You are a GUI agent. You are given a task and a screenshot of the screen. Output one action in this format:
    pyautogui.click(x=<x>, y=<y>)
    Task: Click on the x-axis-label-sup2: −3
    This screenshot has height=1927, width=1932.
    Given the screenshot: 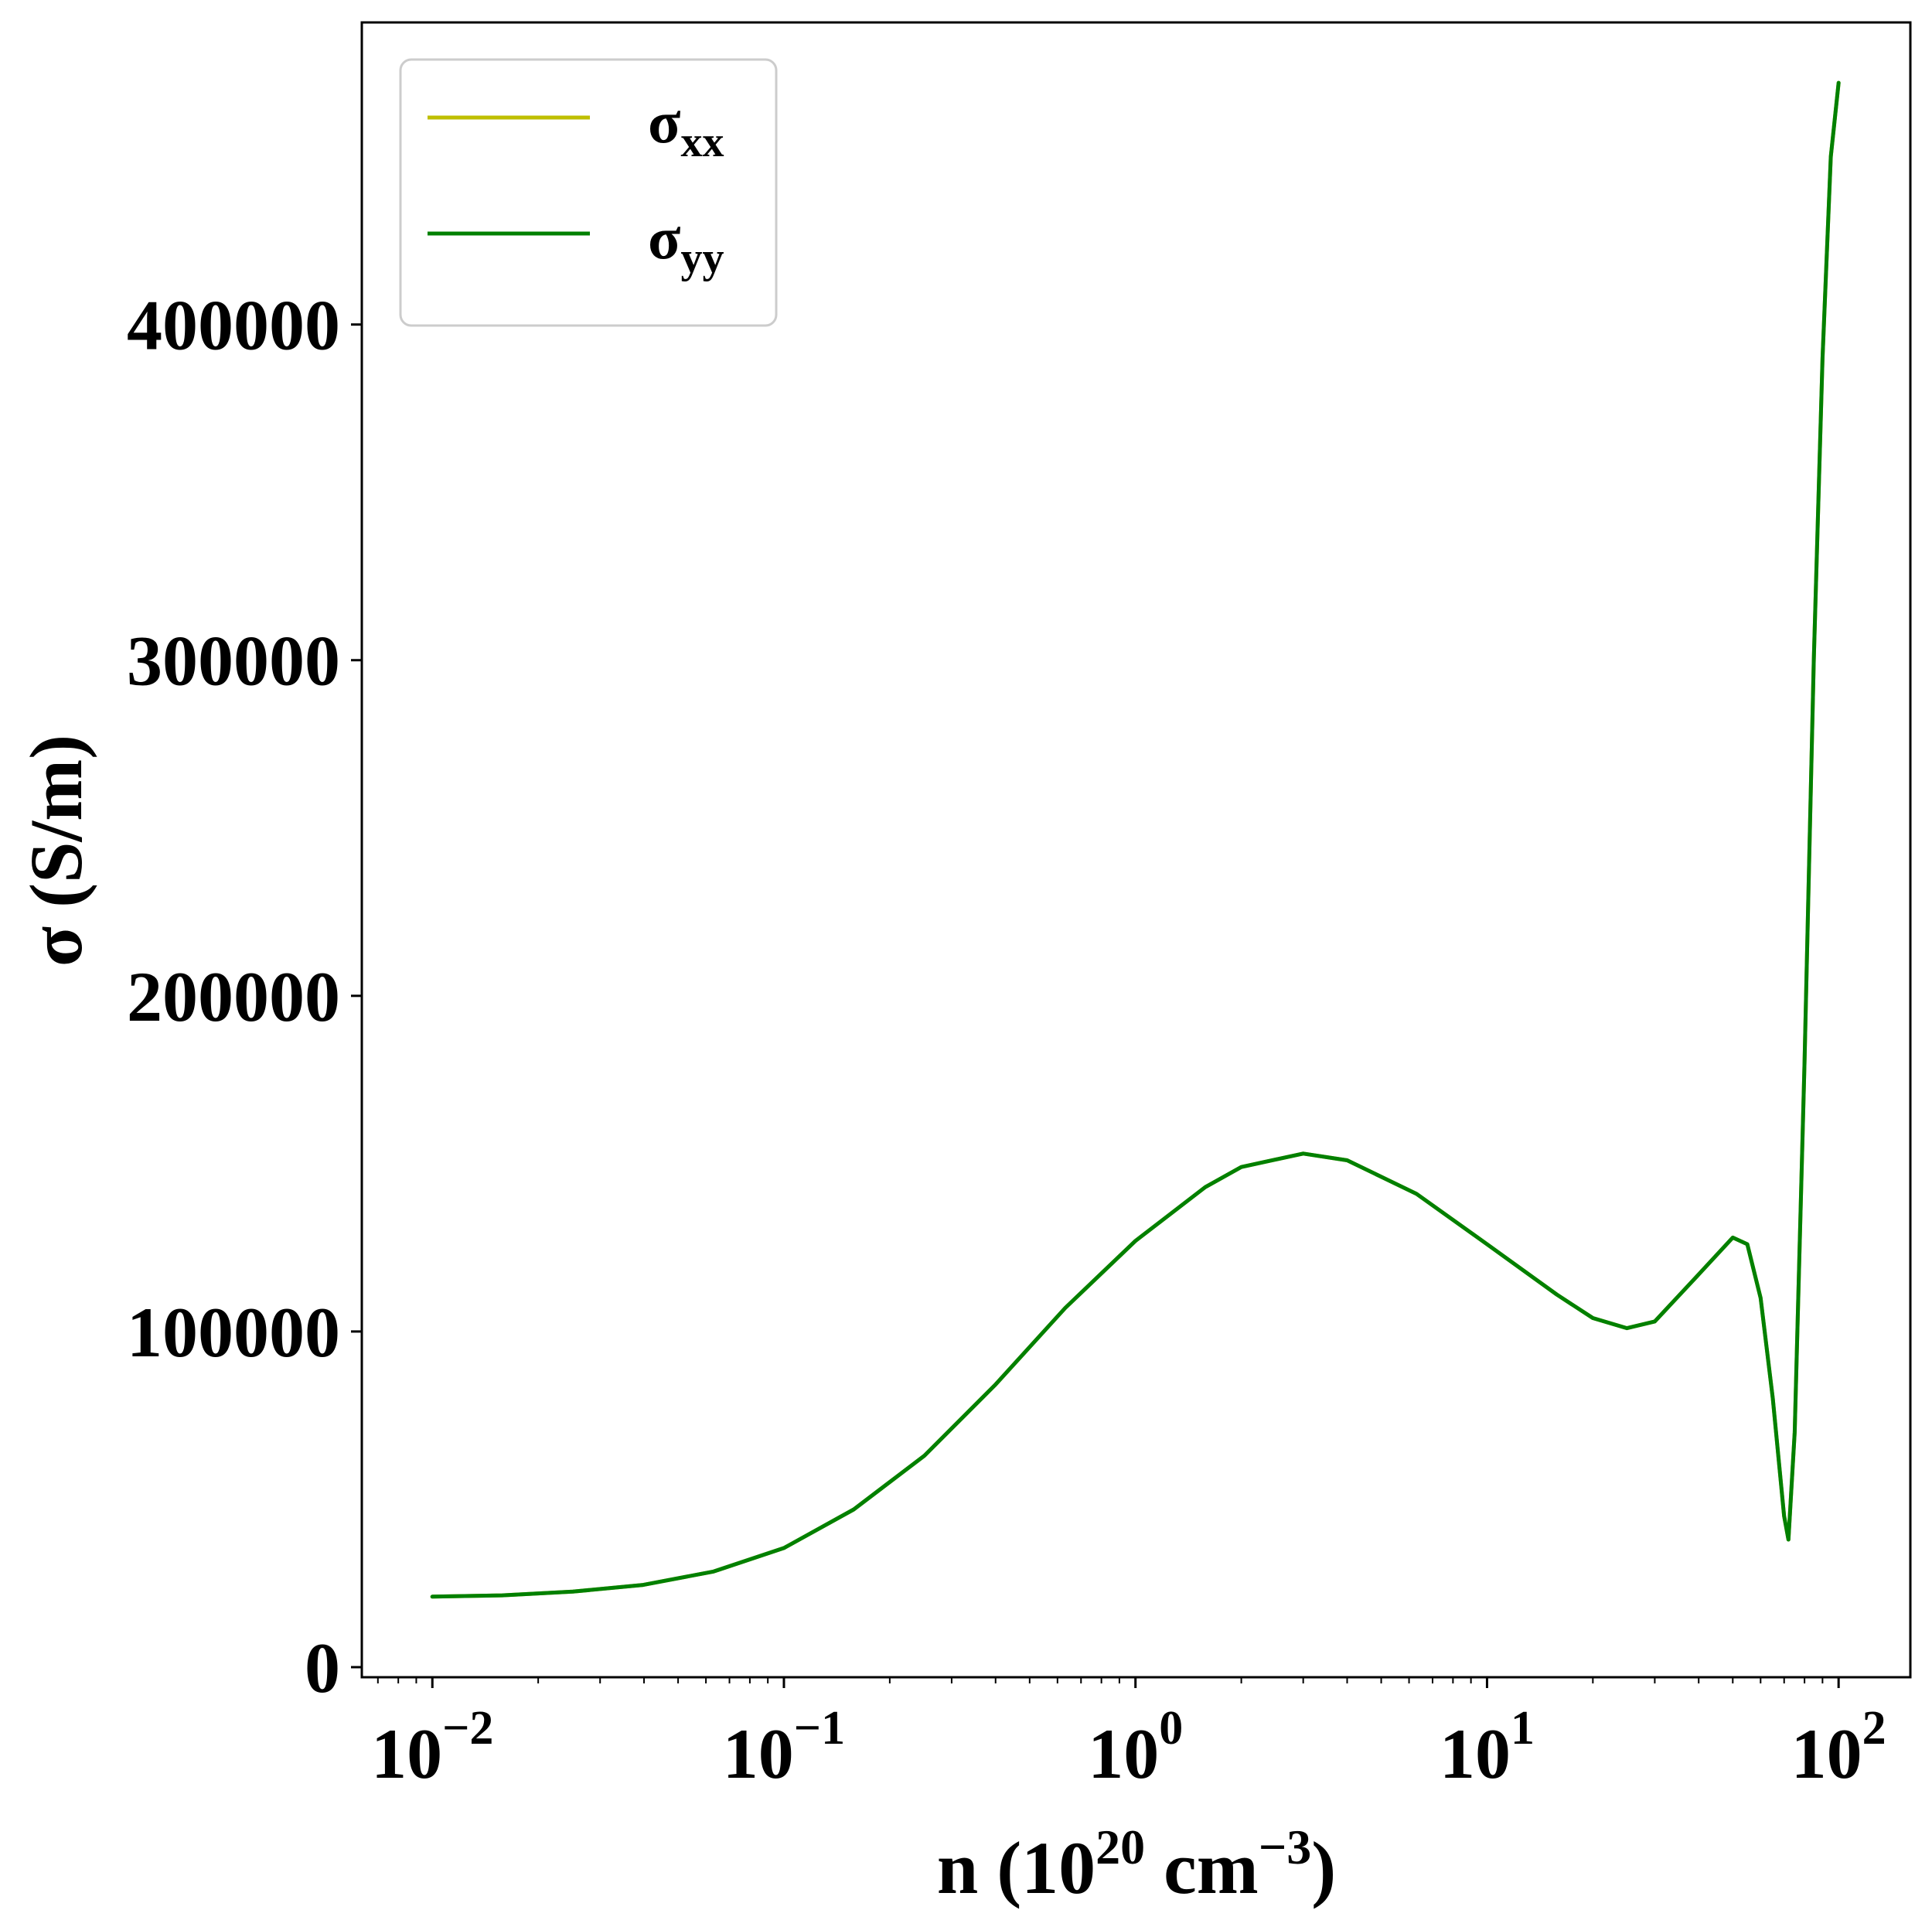 What is the action you would take?
    pyautogui.click(x=1285, y=1847)
    